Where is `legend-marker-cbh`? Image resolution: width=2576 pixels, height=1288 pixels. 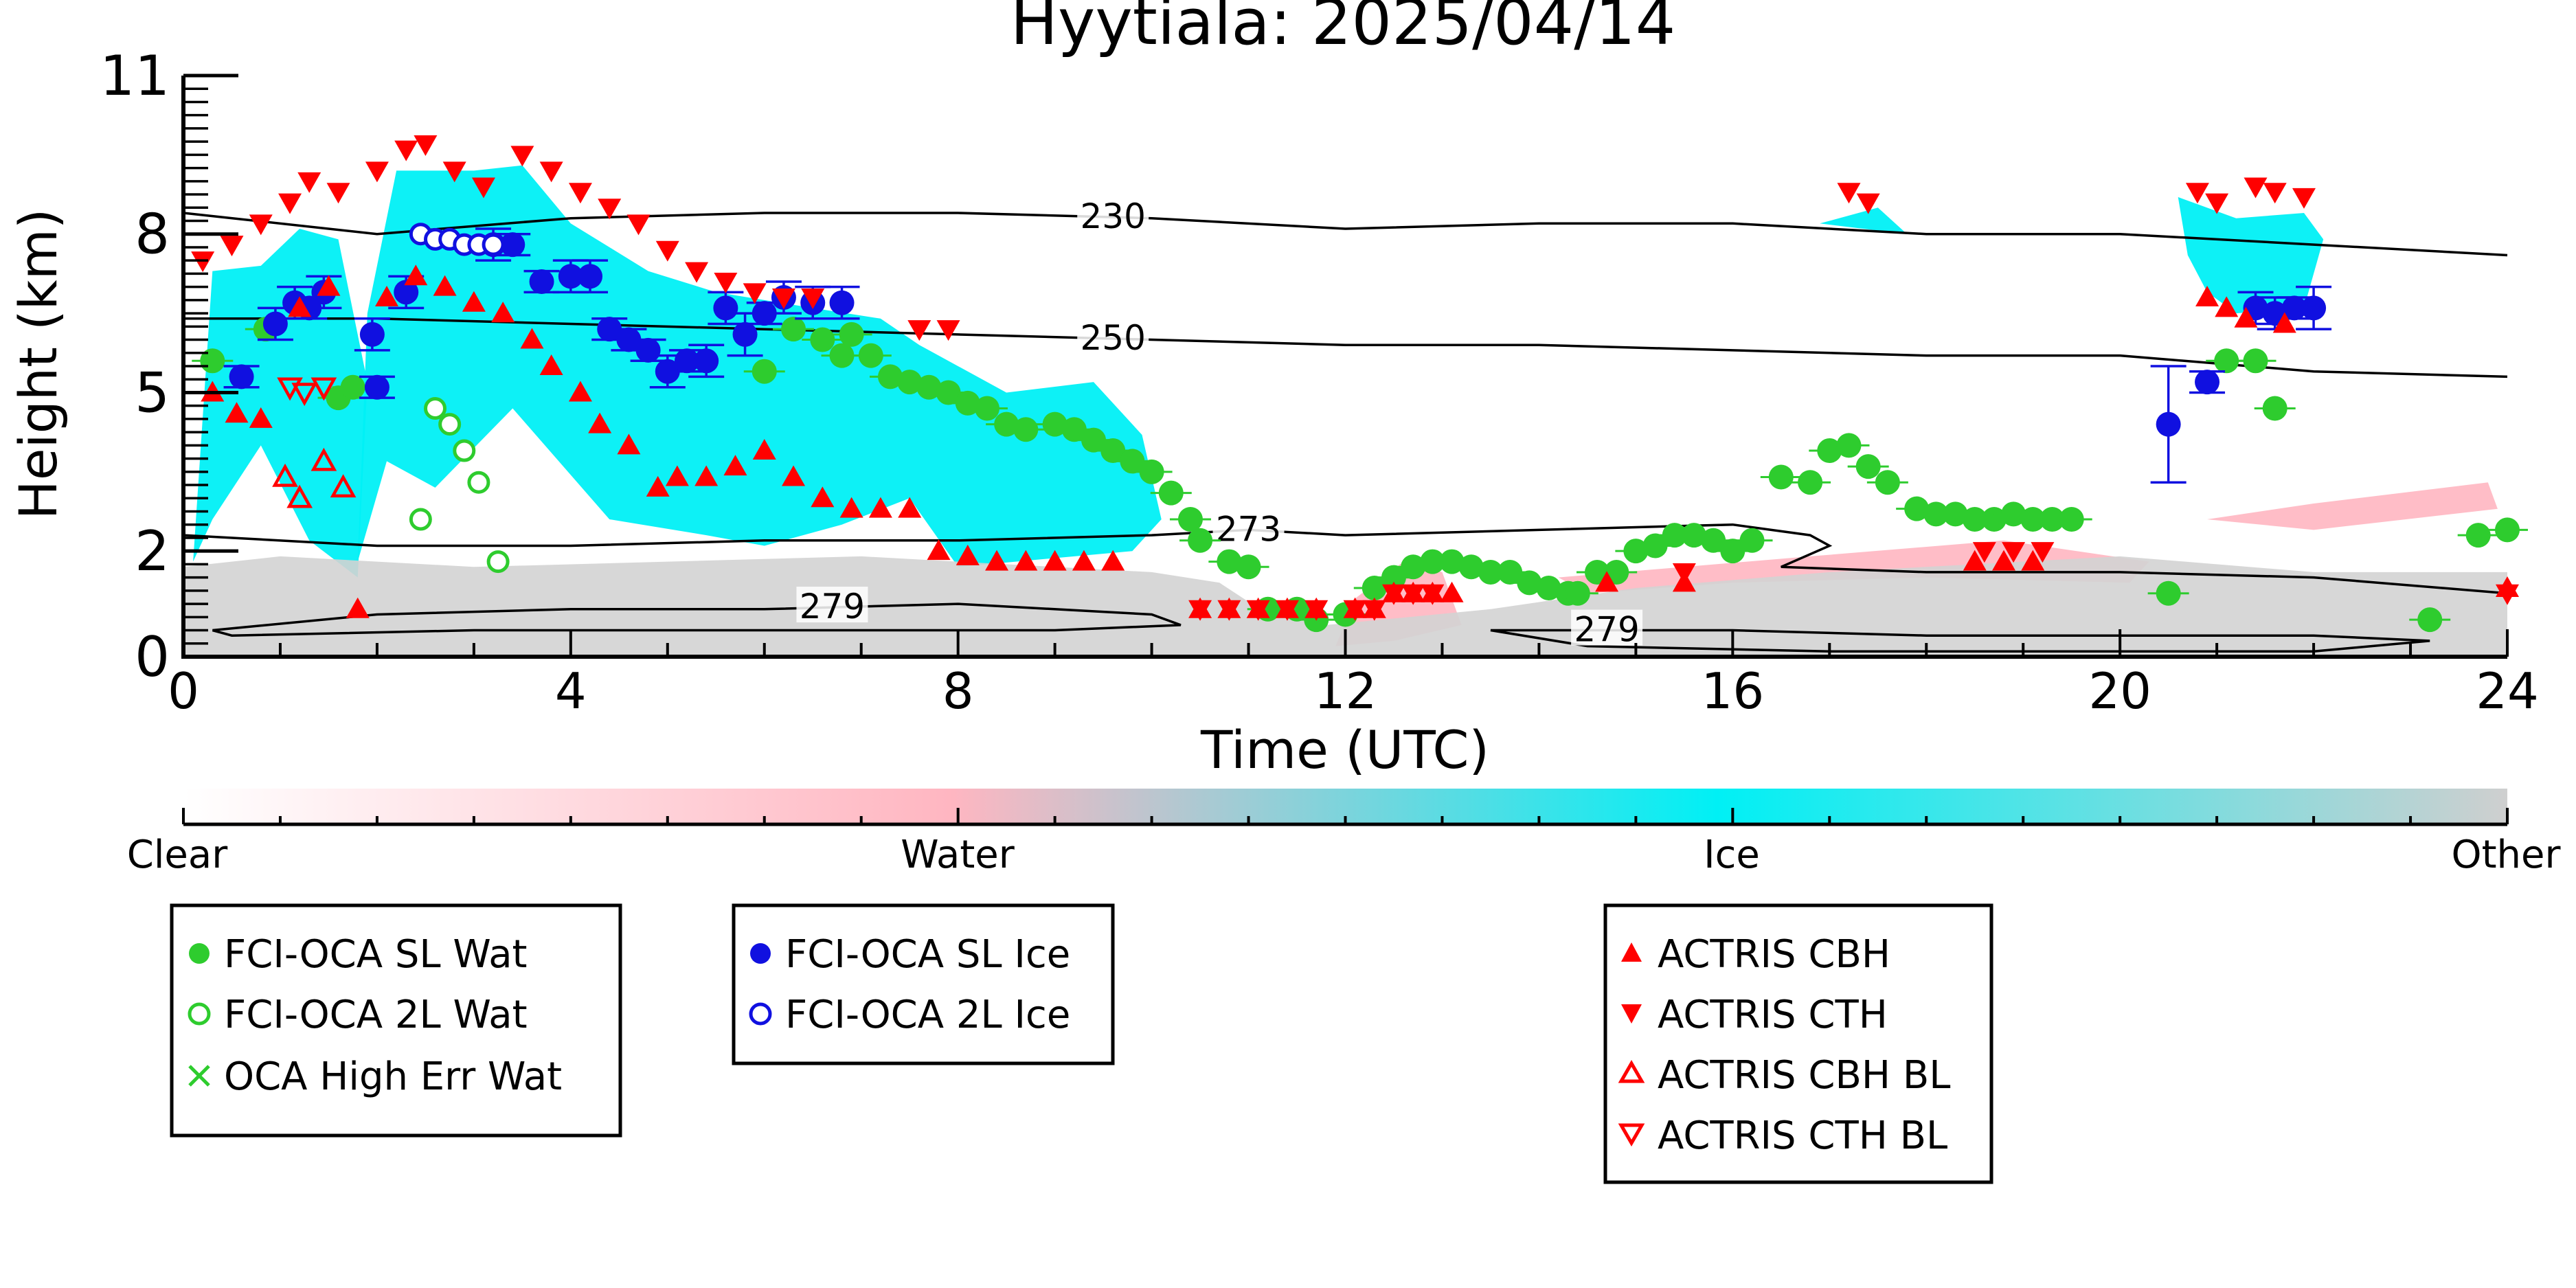
legend-marker-cbh is located at coordinates (1631, 952).